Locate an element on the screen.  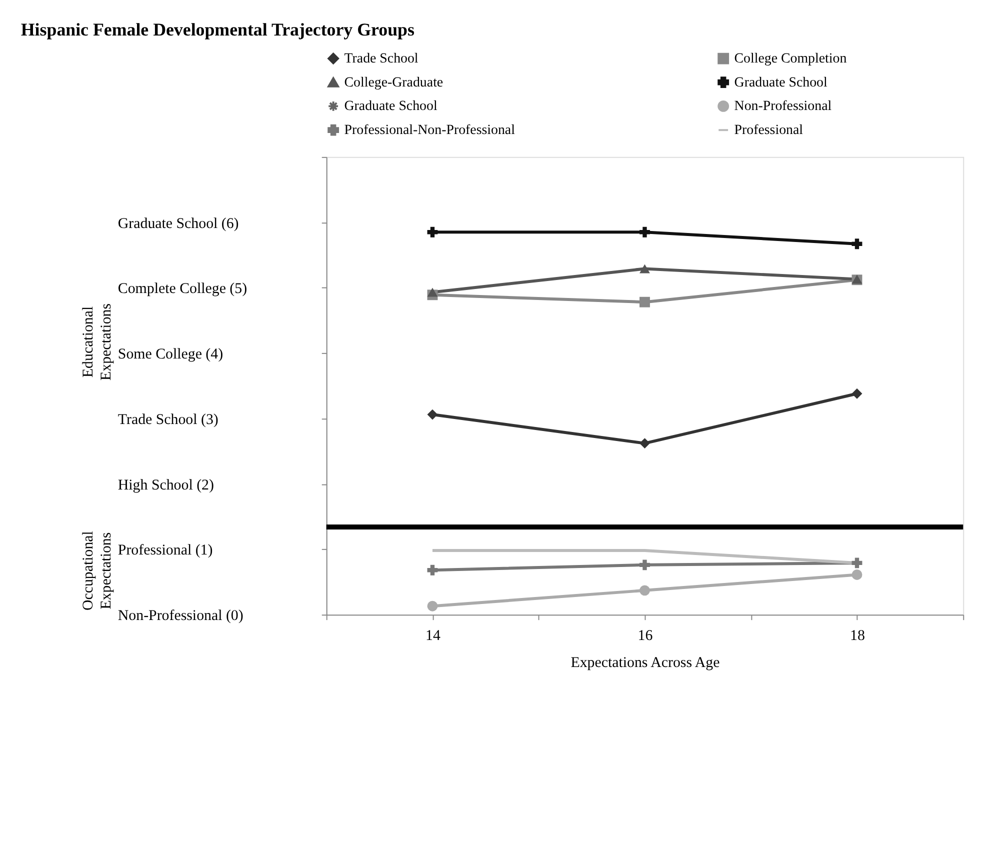
chart-title: Hispanic Female Developmental Trajectory Groups is located at coordinates (217, 30).